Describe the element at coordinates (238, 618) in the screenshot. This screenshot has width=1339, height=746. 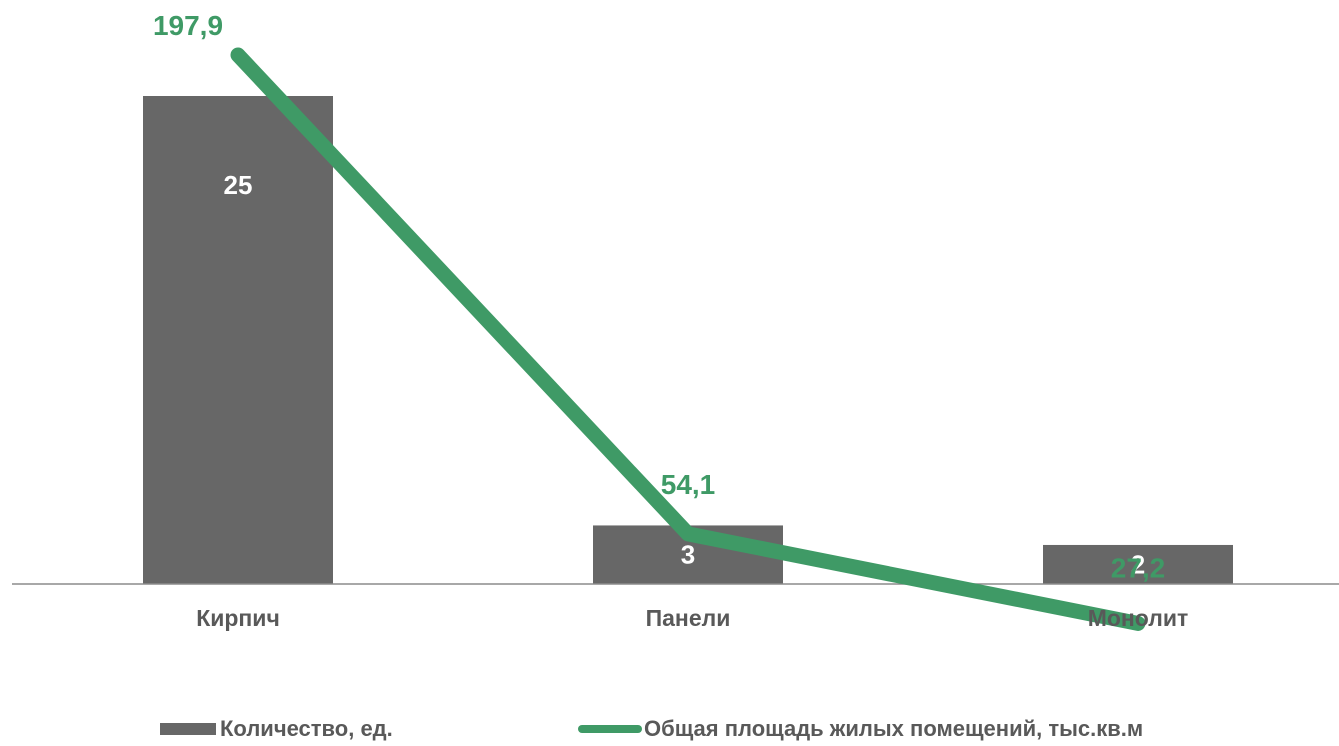
I see `category-label: Кирпич` at that location.